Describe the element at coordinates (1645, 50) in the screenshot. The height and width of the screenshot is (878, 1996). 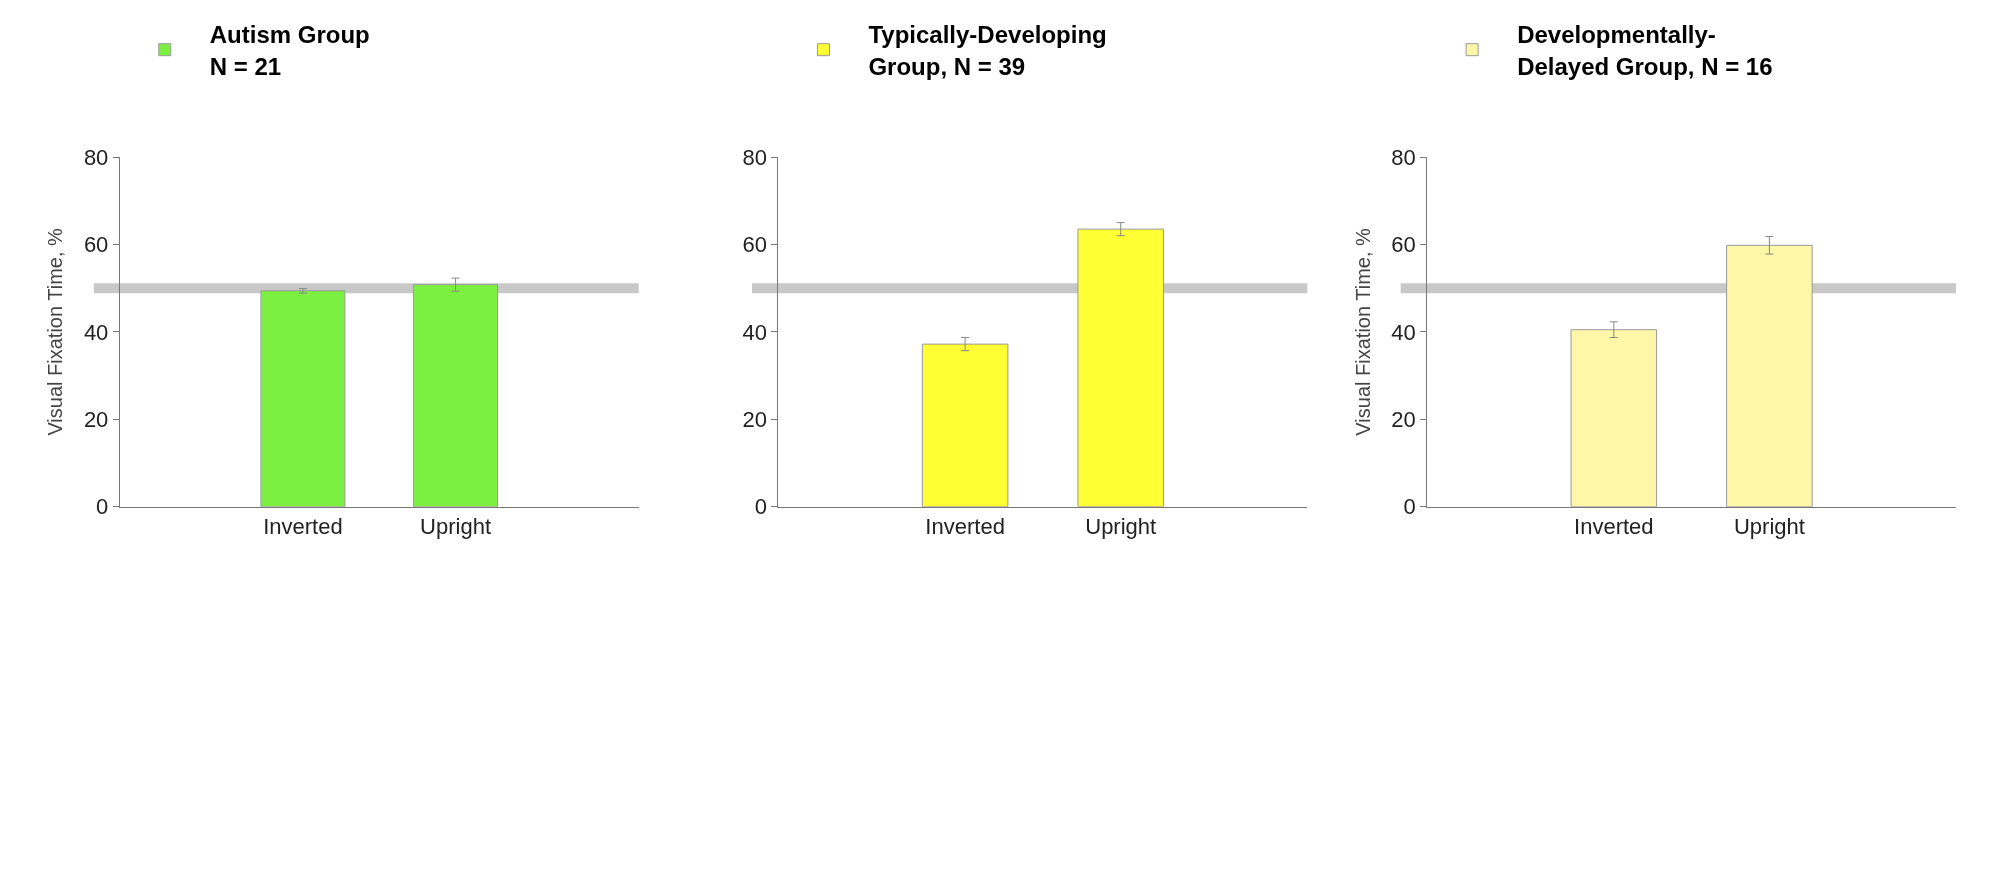
I see `legend-label: Developmentally- Delayed Group, N = 16` at that location.